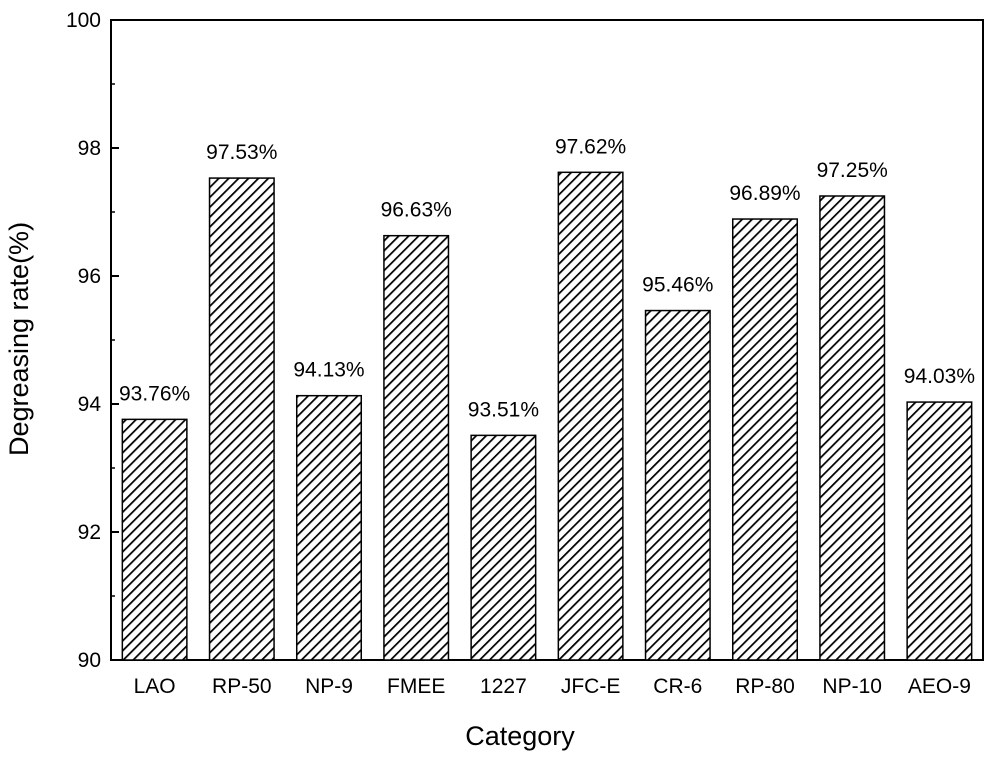 The image size is (1000, 757). What do you see at coordinates (677, 285) in the screenshot?
I see `data-label: 95.46%` at bounding box center [677, 285].